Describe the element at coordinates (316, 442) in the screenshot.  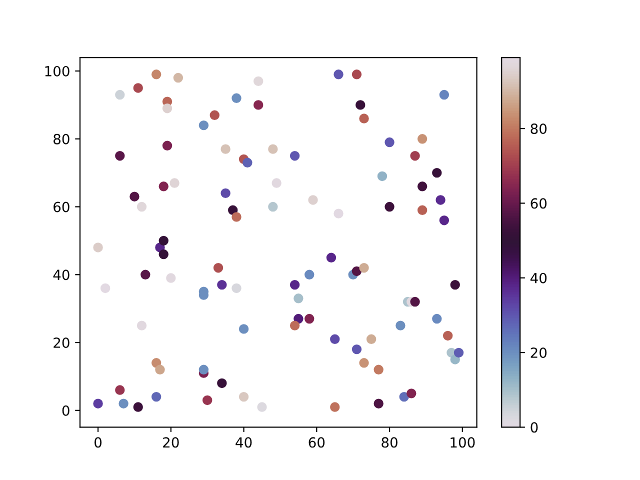
I see `x-tick-label: 60` at that location.